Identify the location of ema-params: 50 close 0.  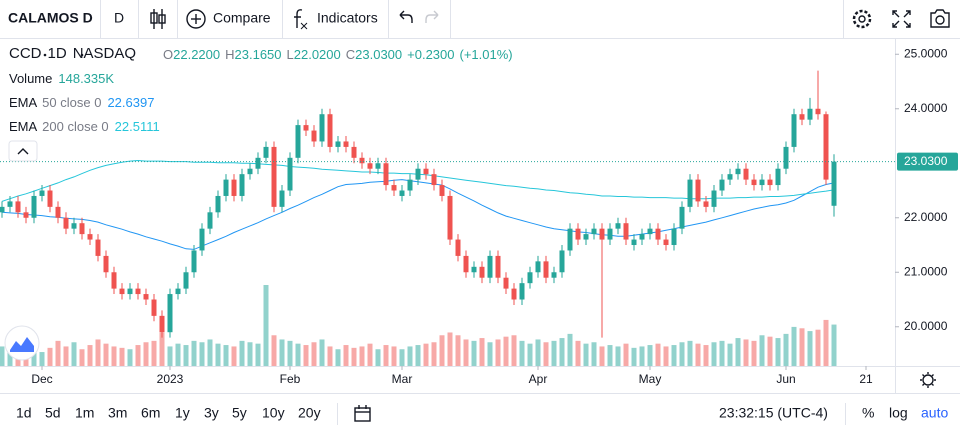
(71, 102).